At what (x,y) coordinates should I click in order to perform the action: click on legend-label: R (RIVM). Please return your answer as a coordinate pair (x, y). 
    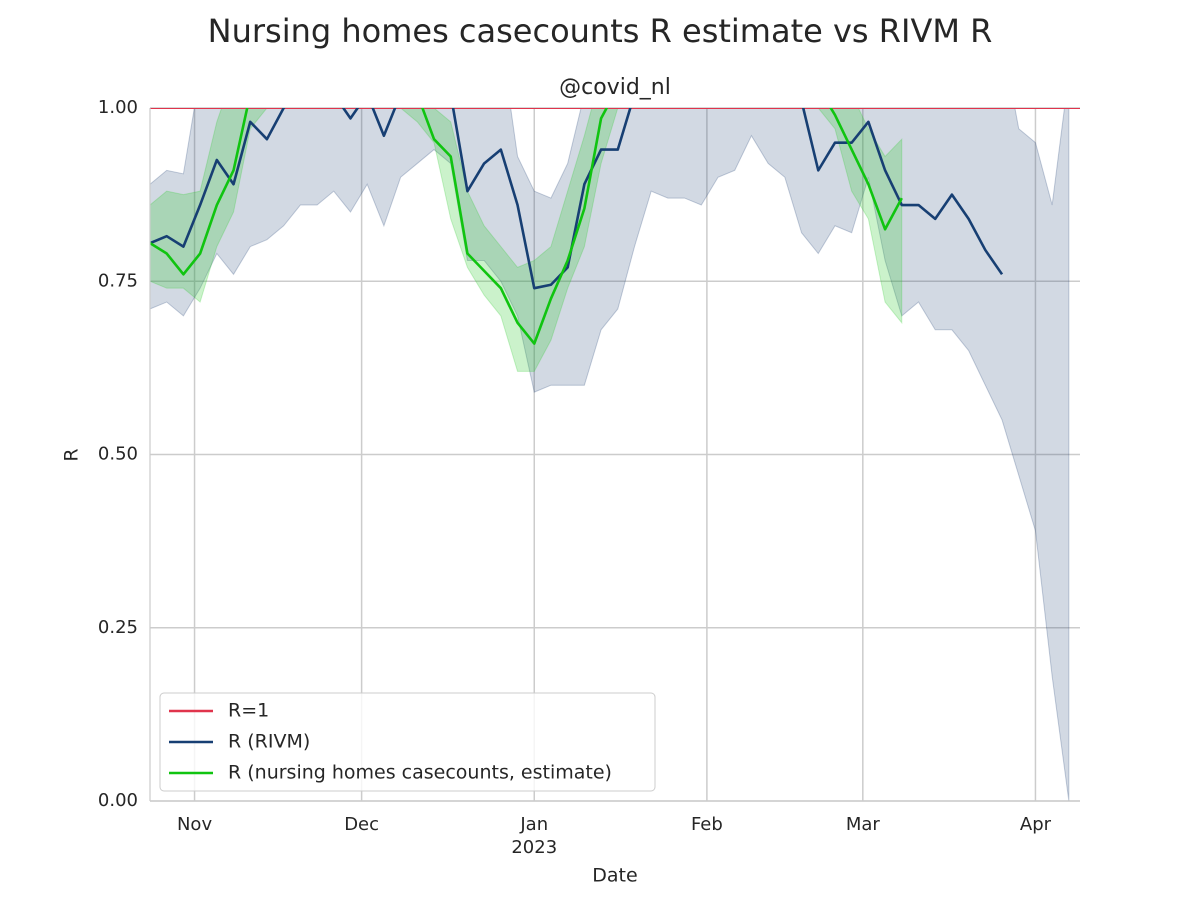
    Looking at the image, I should click on (269, 742).